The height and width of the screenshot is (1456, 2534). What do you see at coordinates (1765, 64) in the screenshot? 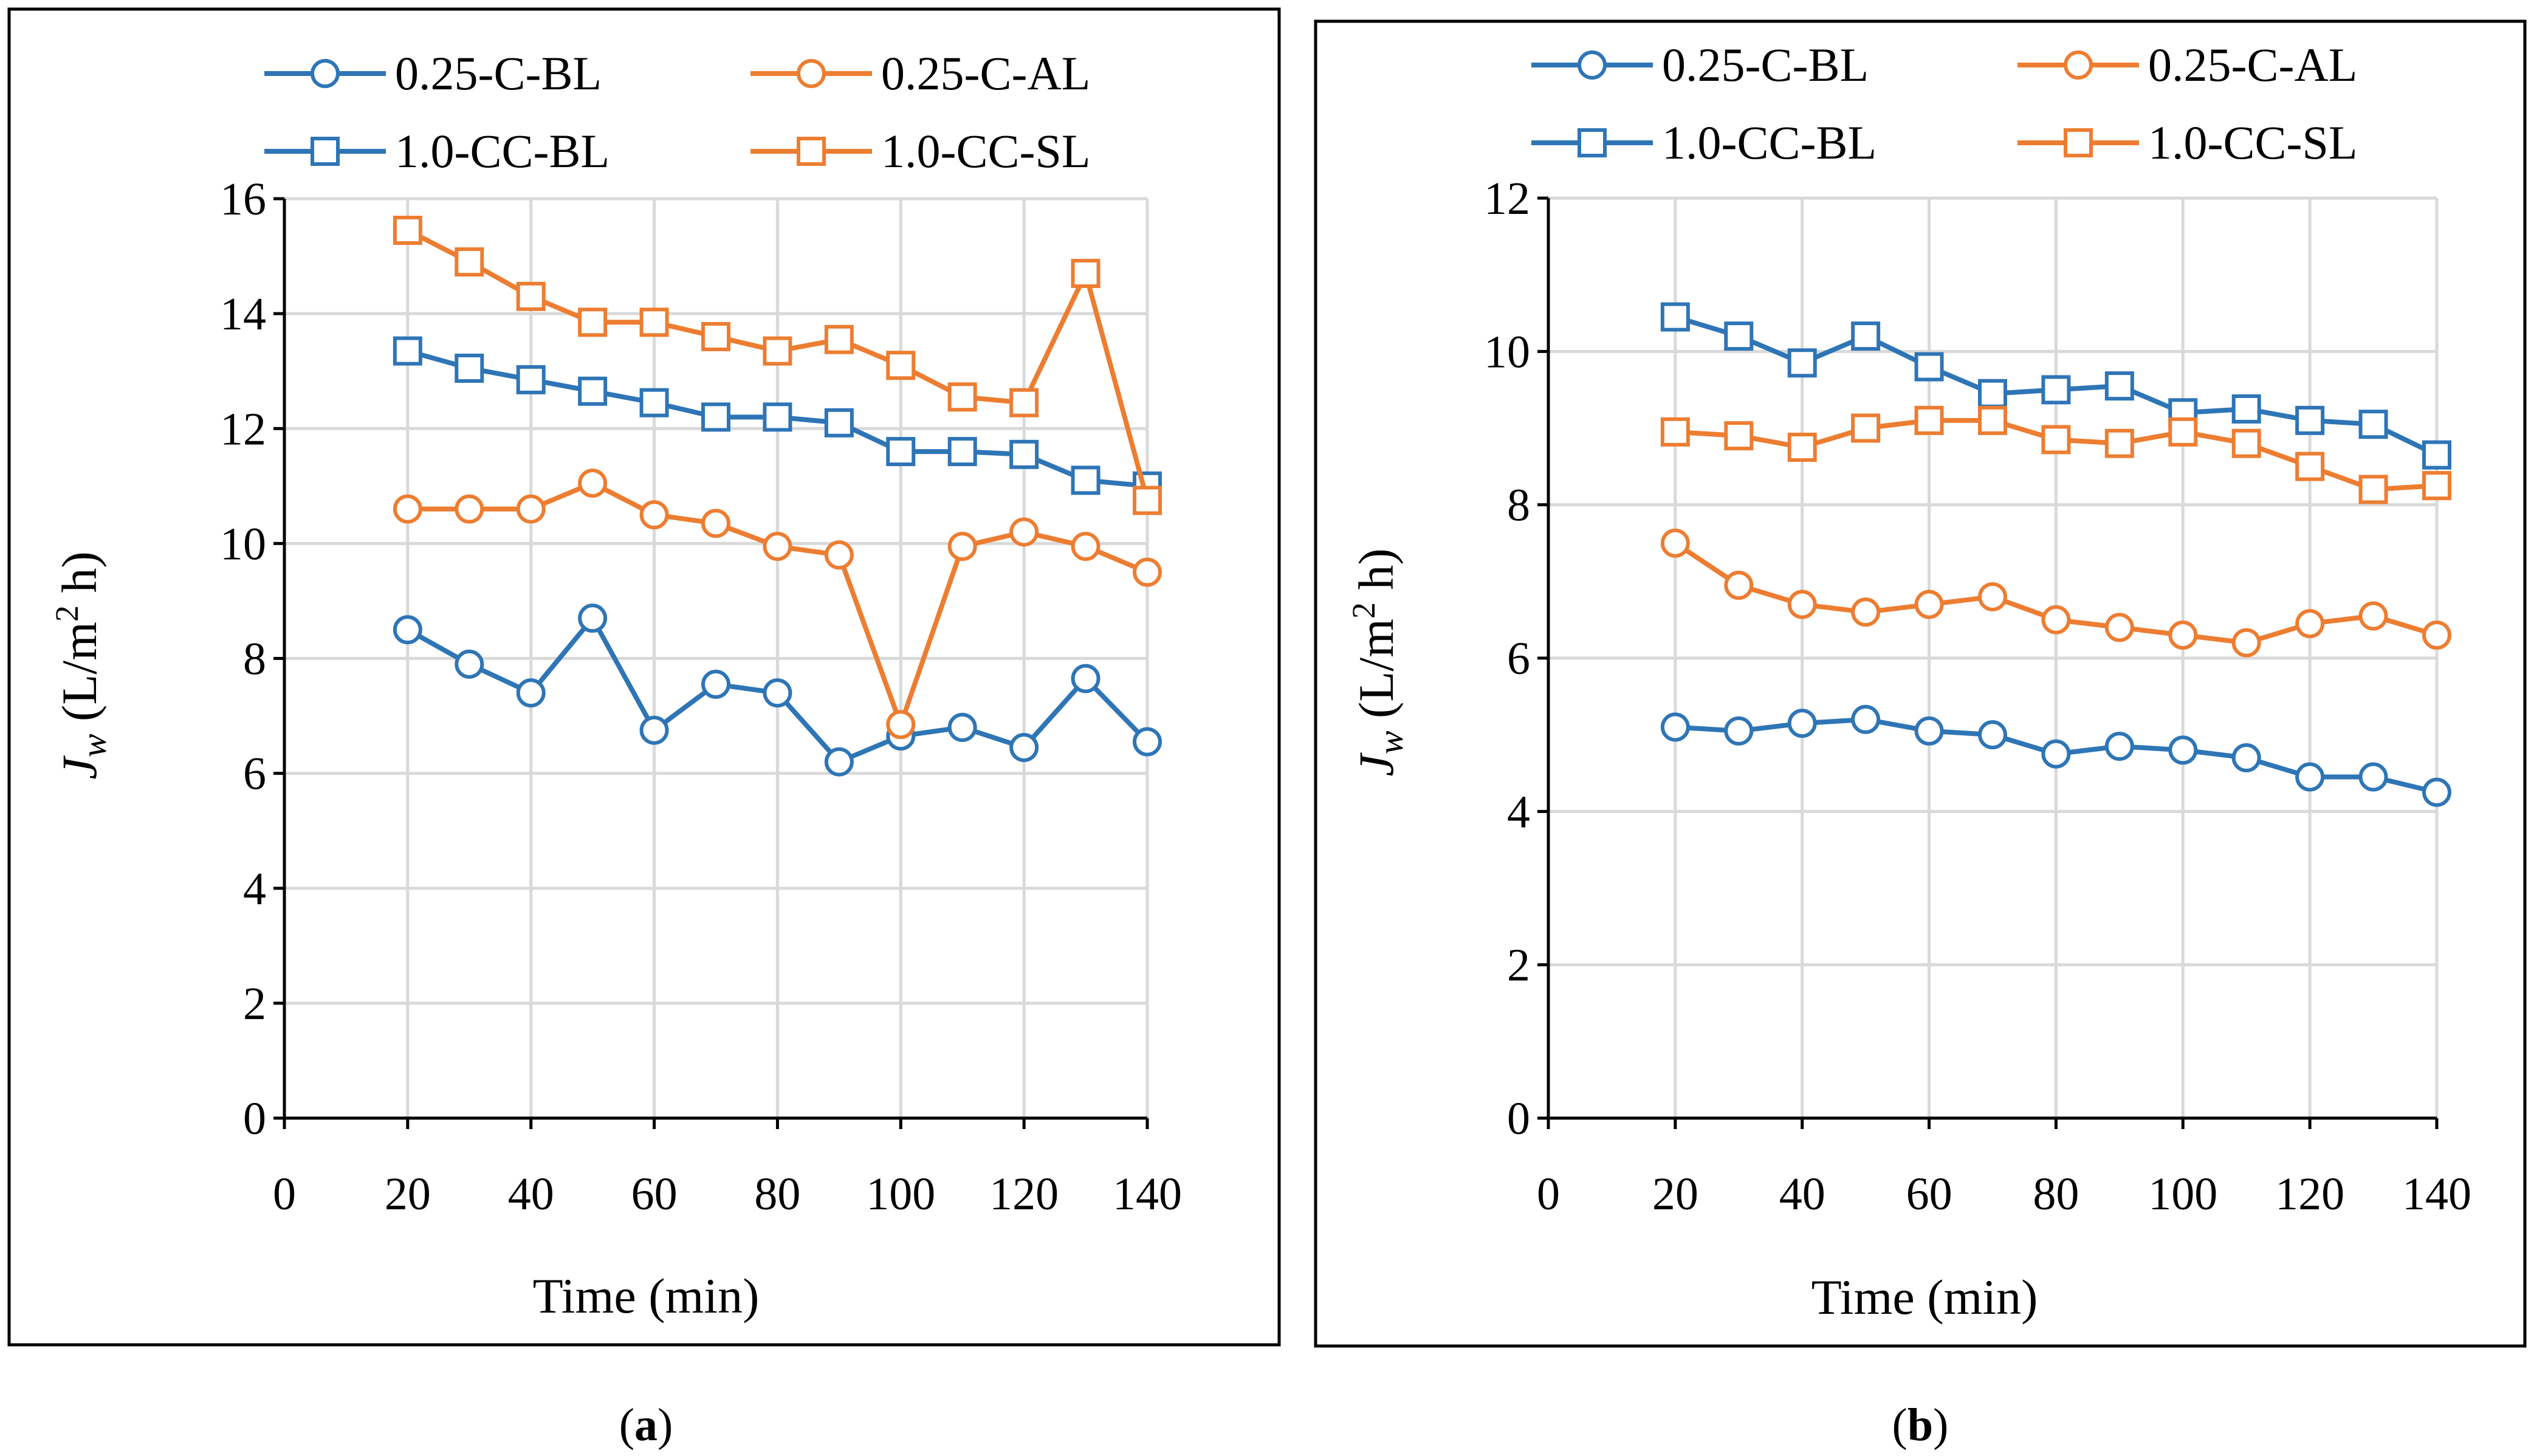
I see `legend-label-0-25-c-bl: 0.25-C-BL` at bounding box center [1765, 64].